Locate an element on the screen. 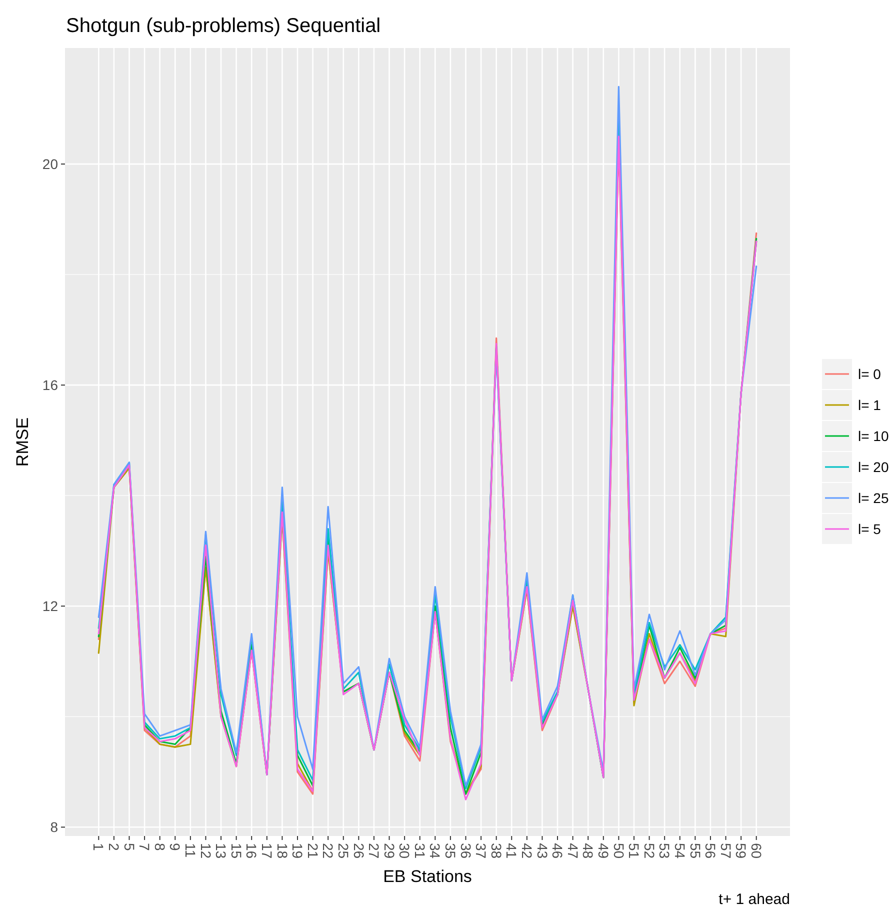  x-tick-label: 50 is located at coordinates (618, 851).